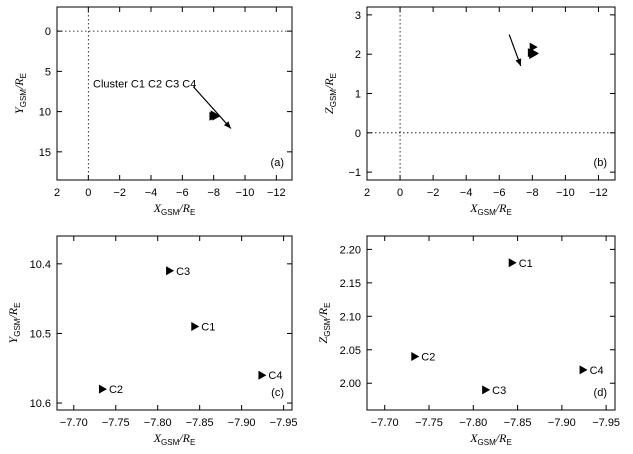 The width and height of the screenshot is (633, 454). Describe the element at coordinates (45, 153) in the screenshot. I see `y-tick-label: 15` at that location.